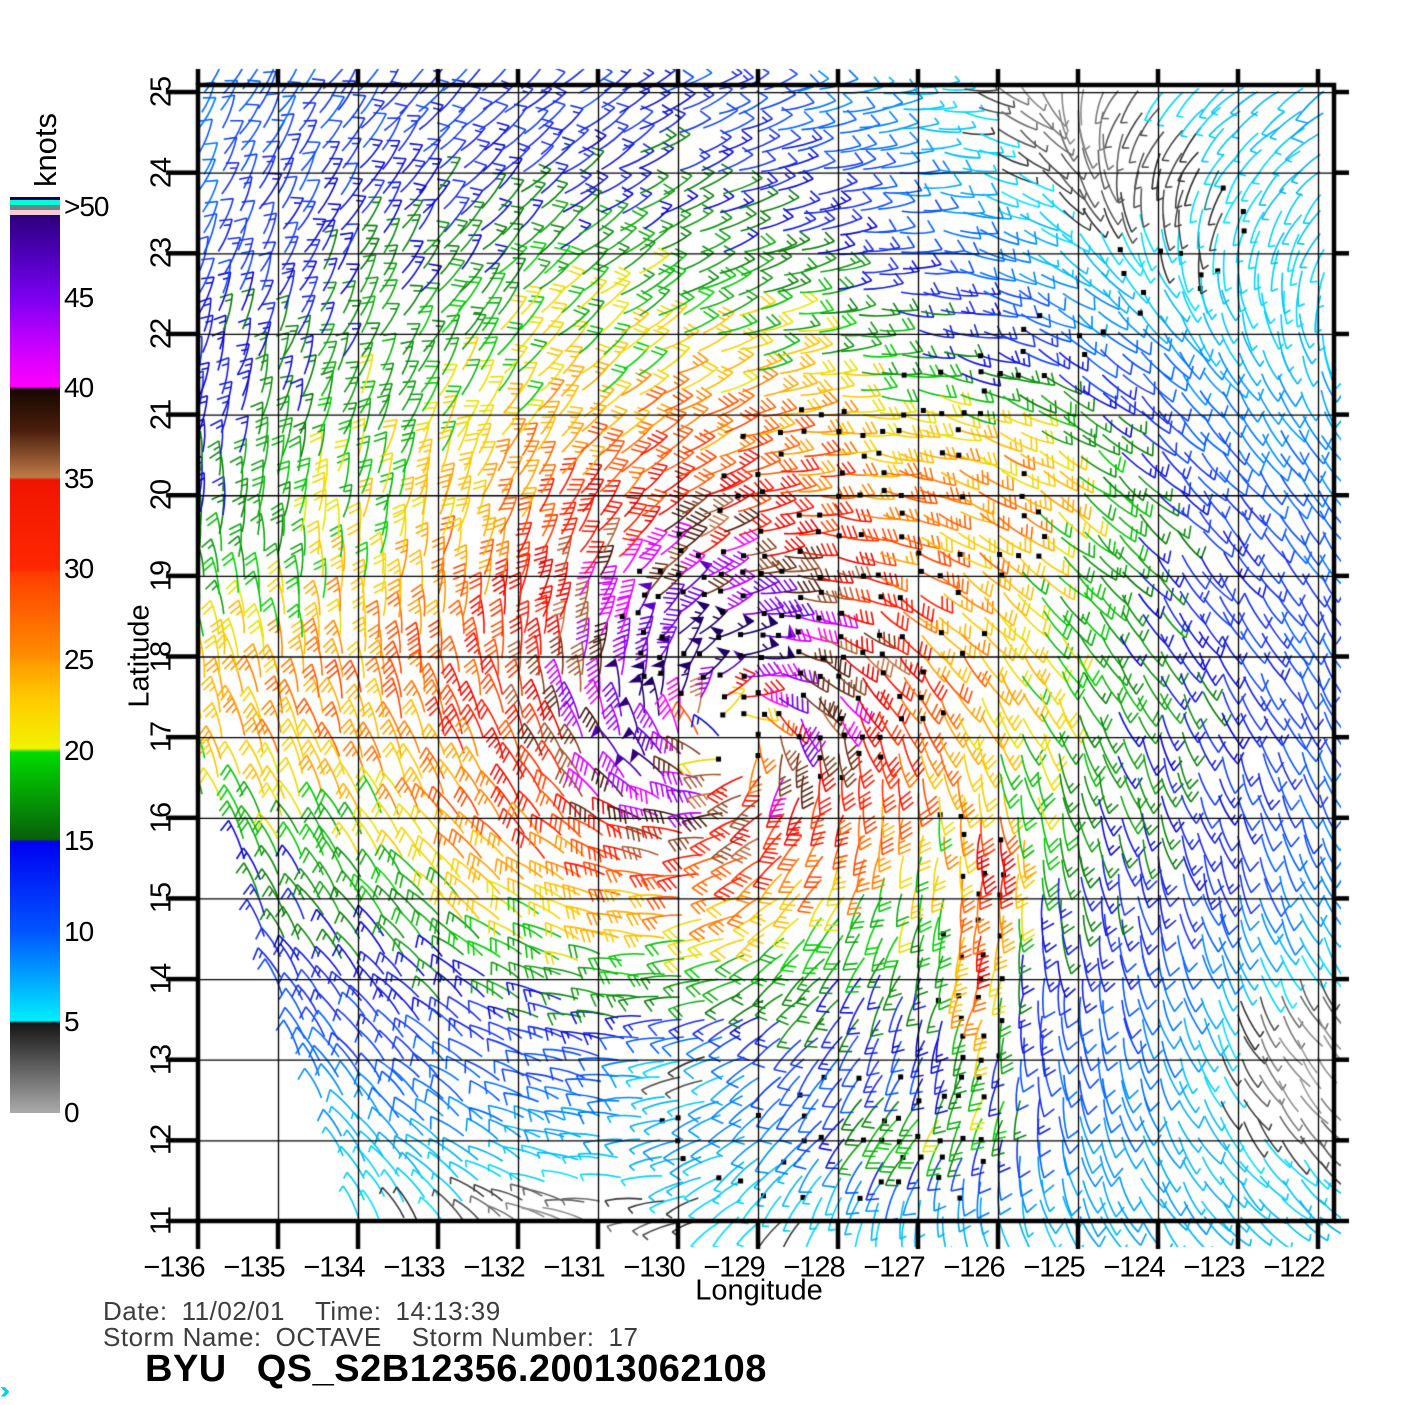  I want to click on time-label: Time:, so click(348, 1311).